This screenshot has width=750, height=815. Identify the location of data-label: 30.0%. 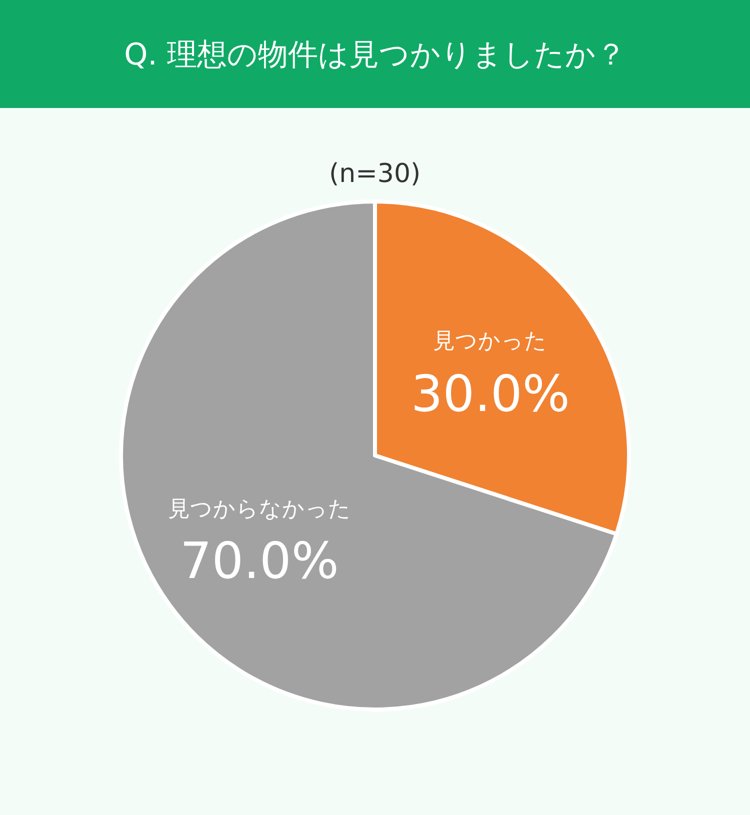
(490, 394).